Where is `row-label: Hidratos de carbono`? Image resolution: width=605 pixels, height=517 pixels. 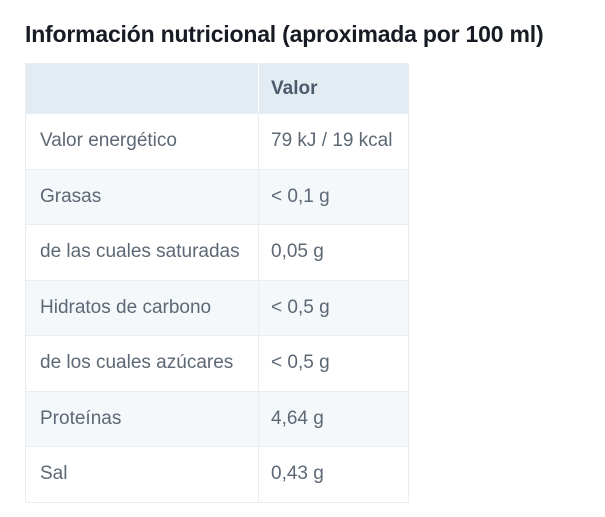 row-label: Hidratos de carbono is located at coordinates (142, 307).